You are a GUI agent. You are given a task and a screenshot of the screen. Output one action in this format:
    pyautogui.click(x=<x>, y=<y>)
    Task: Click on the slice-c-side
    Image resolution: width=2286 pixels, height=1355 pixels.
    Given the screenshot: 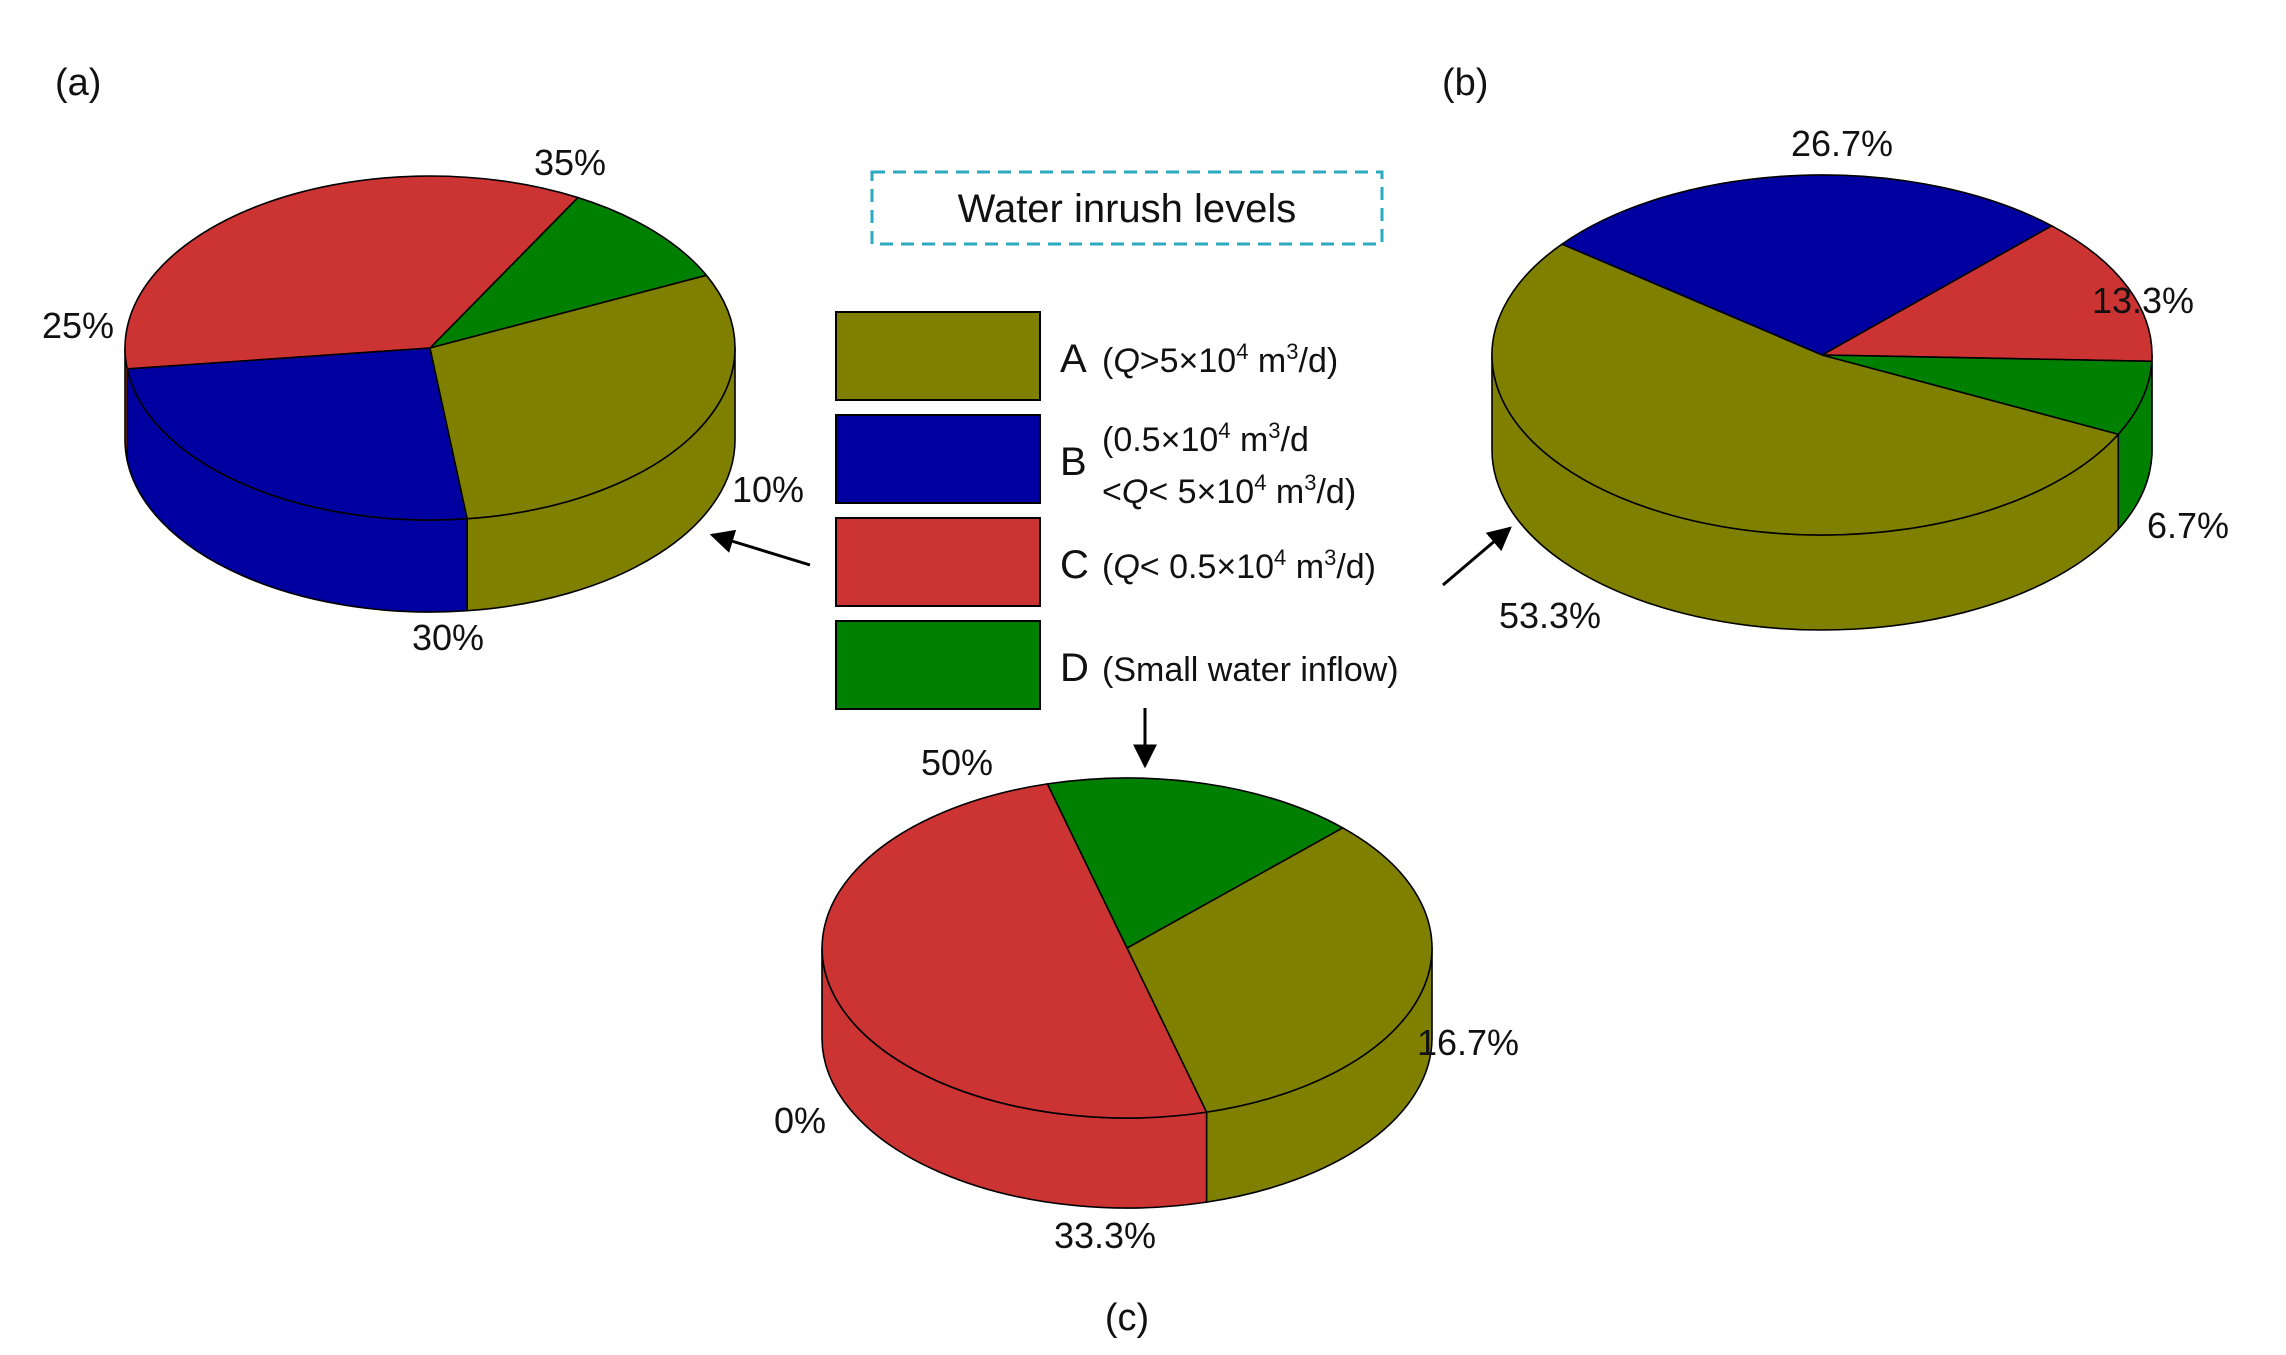 What is the action you would take?
    pyautogui.click(x=1014, y=1078)
    